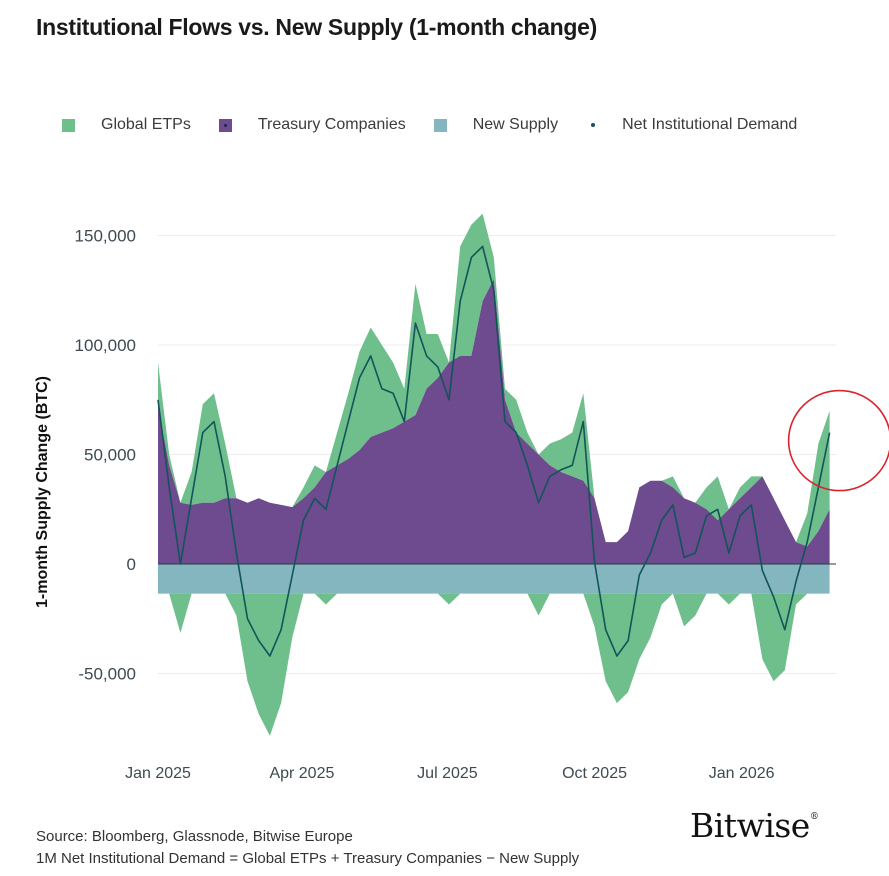 Image resolution: width=889 pixels, height=876 pixels. Describe the element at coordinates (515, 124) in the screenshot. I see `legend-label: New Supply` at that location.